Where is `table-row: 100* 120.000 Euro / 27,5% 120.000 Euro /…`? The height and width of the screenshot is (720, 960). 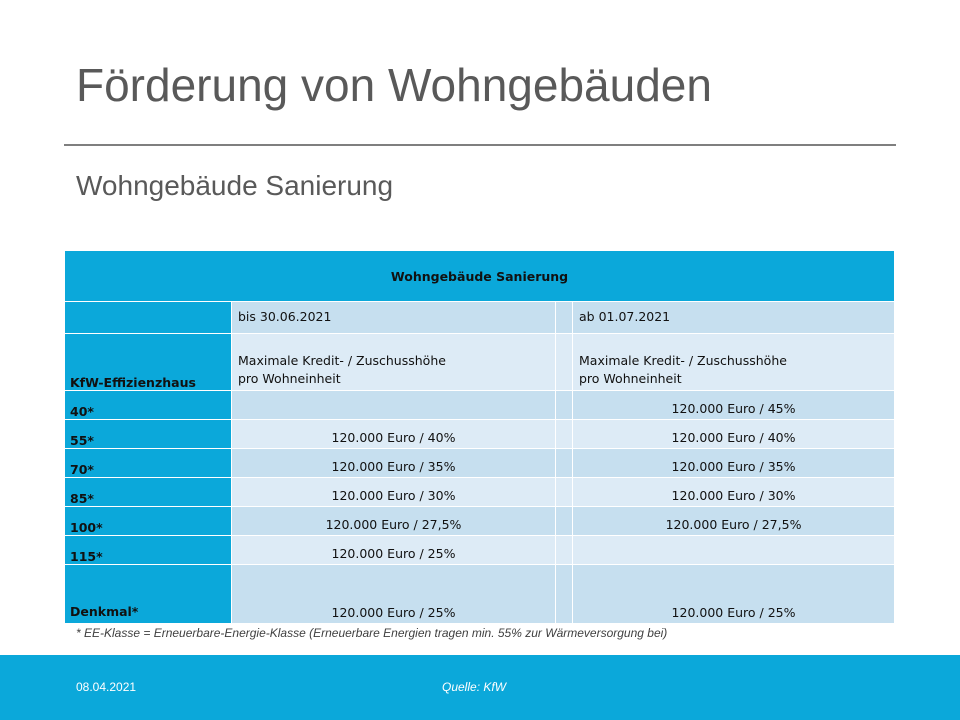 table-row: 100* 120.000 Euro / 27,5% 120.000 Euro /… is located at coordinates (480, 521).